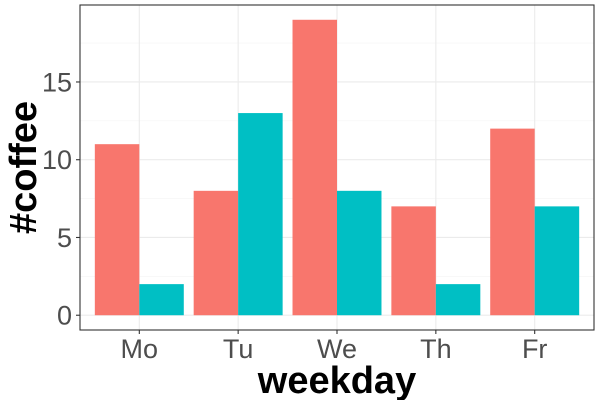 The width and height of the screenshot is (600, 400). Describe the element at coordinates (140, 349) in the screenshot. I see `x-tick-label: Mo` at that location.